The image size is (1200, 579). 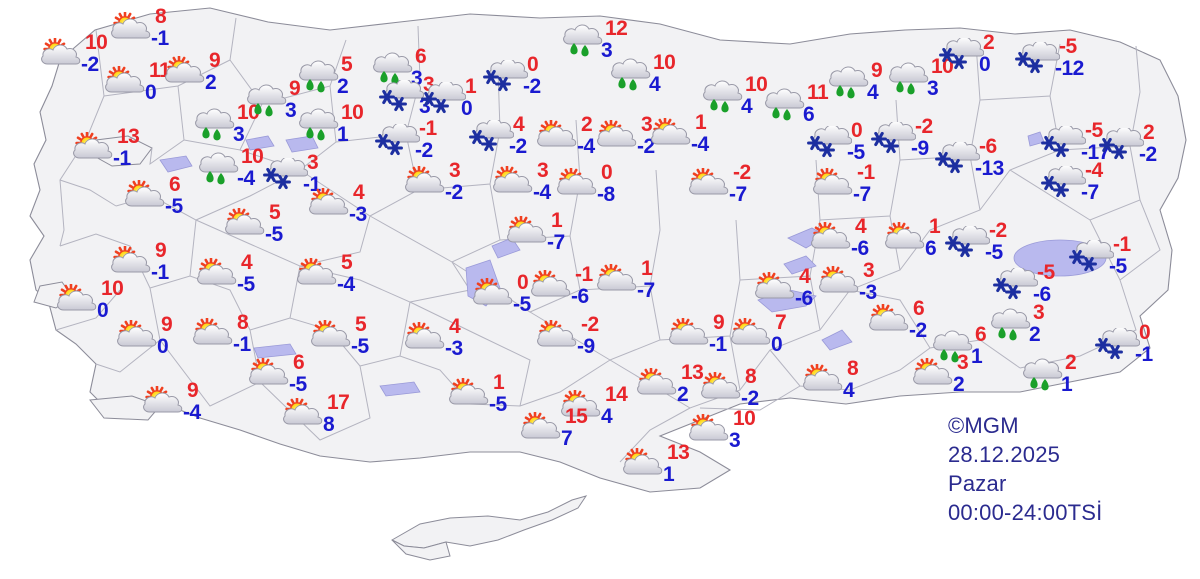 I want to click on temp-max-label: -1, so click(x=866, y=172).